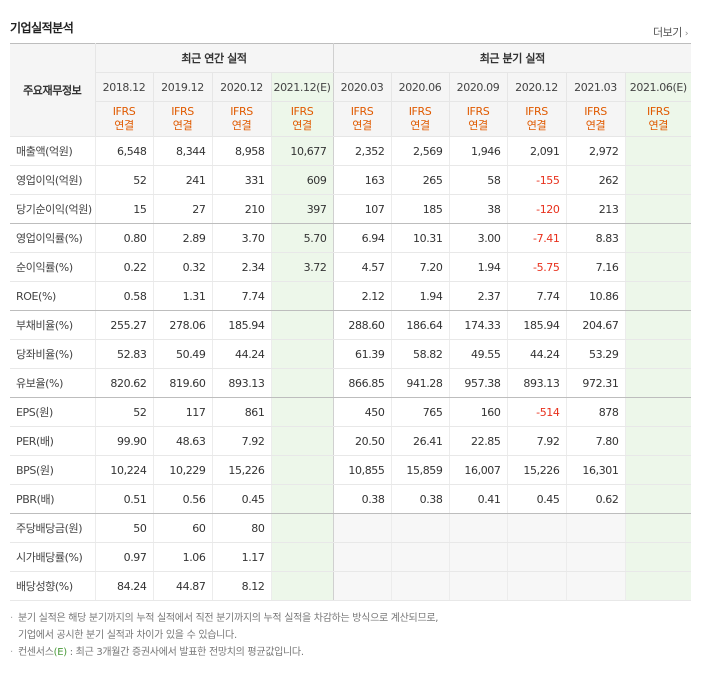  I want to click on value-cell: 893.13, so click(536, 383).